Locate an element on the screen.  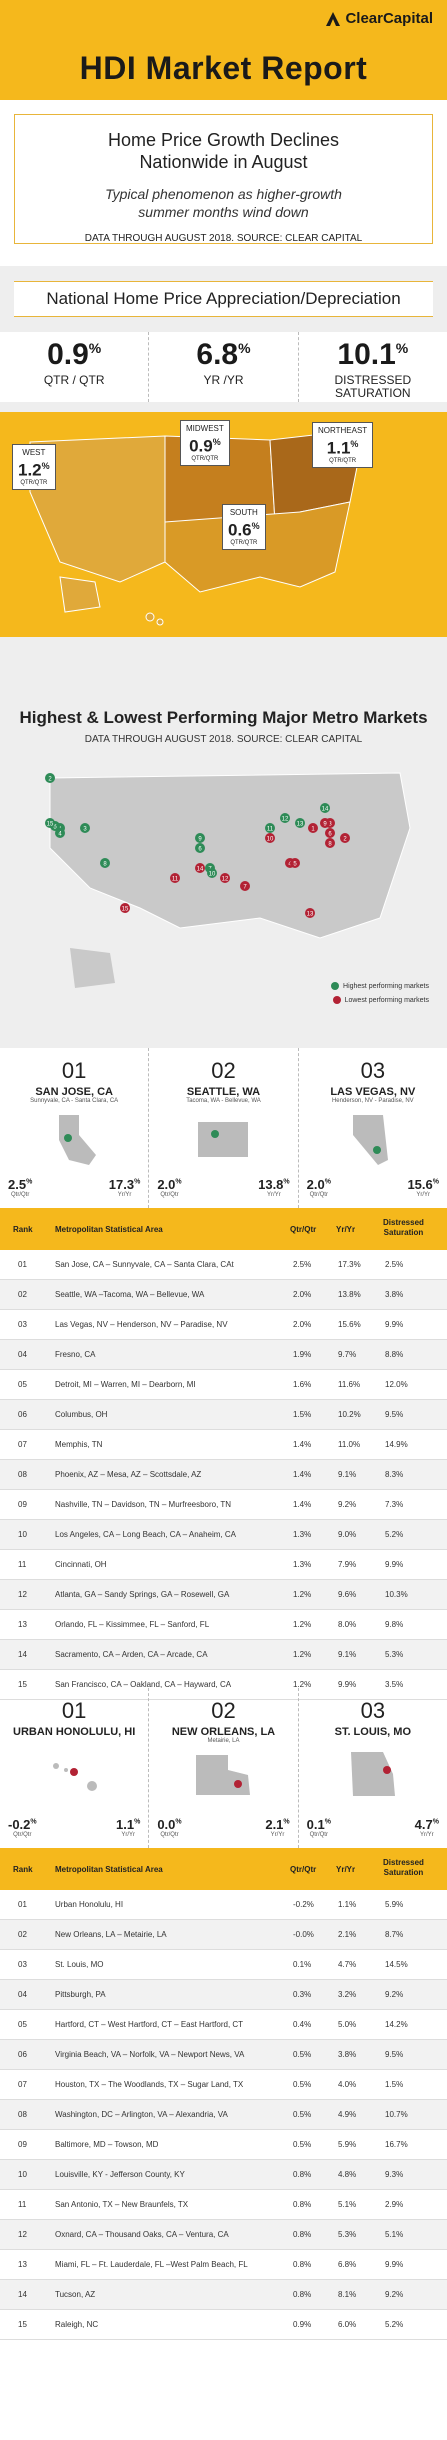
rank-cell: 09 is located at coordinates (22, 2144).